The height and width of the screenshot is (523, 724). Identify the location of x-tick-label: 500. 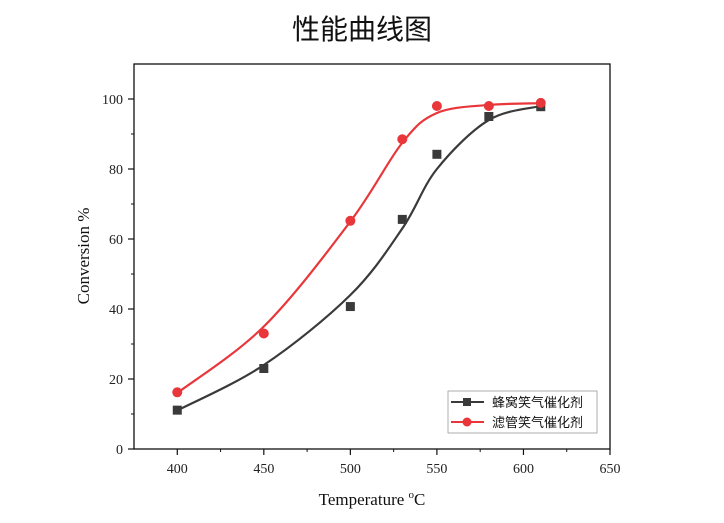
(350, 469).